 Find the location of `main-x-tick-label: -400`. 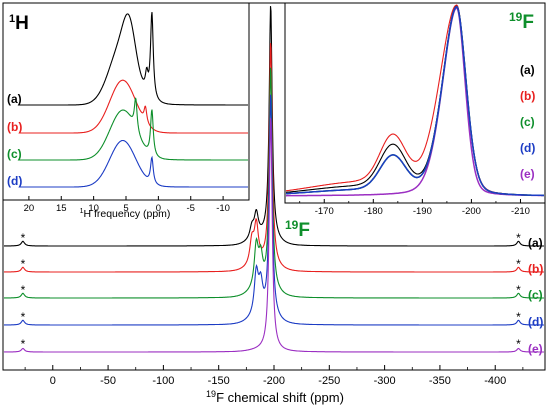

main-x-tick-label: -400 is located at coordinates (495, 381).